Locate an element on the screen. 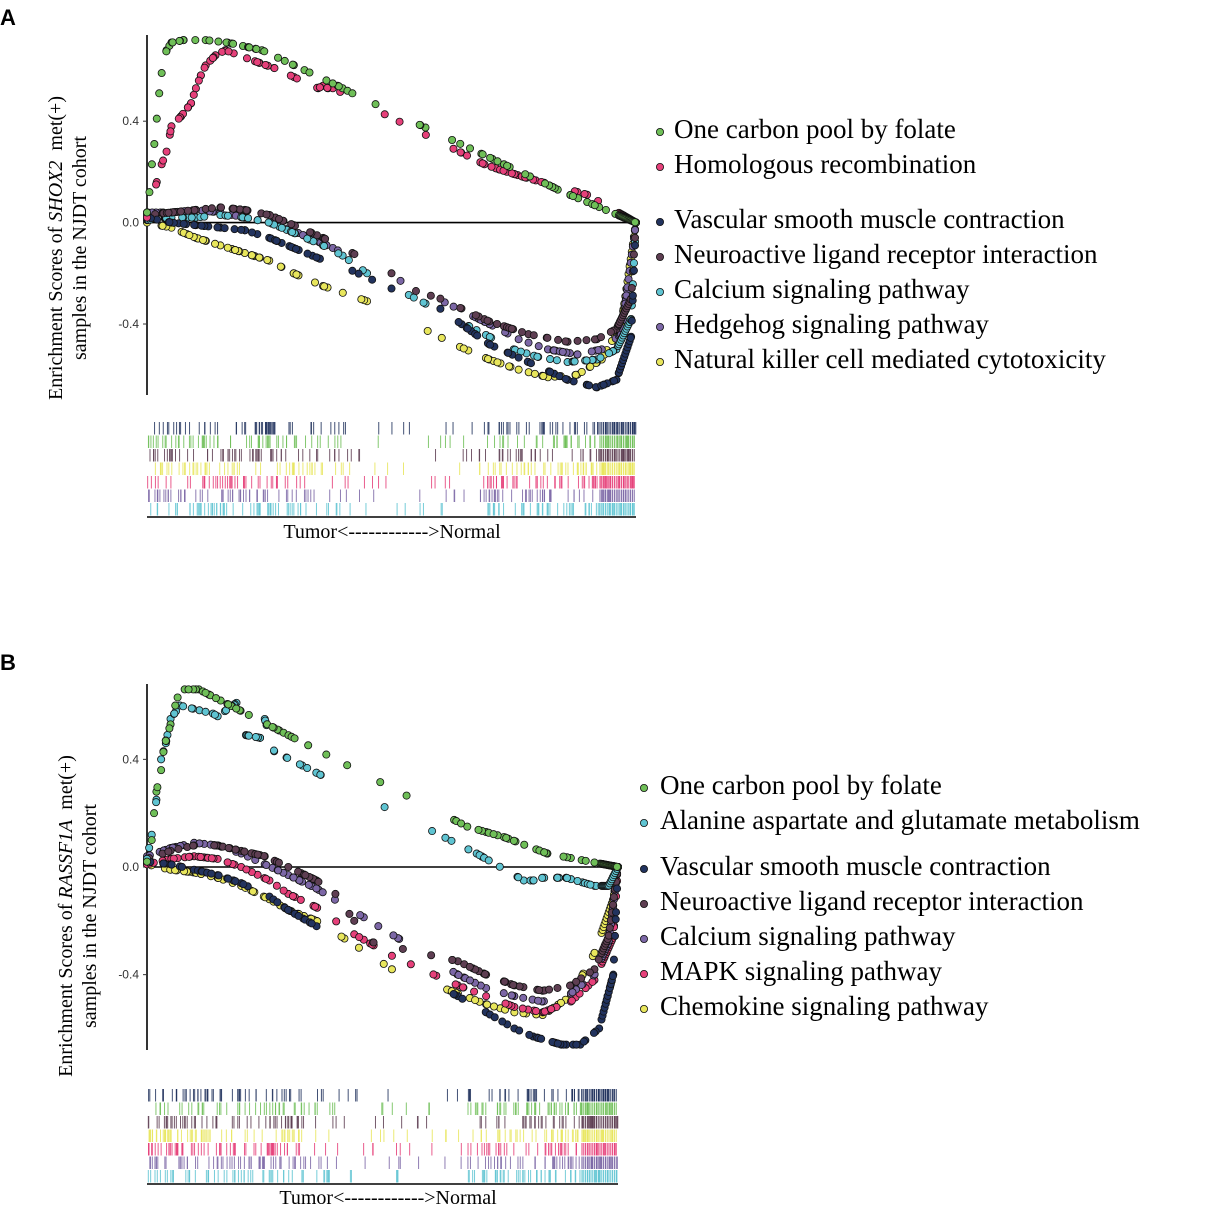  series-chemokine-signaling-pathway is located at coordinates (382, 940).